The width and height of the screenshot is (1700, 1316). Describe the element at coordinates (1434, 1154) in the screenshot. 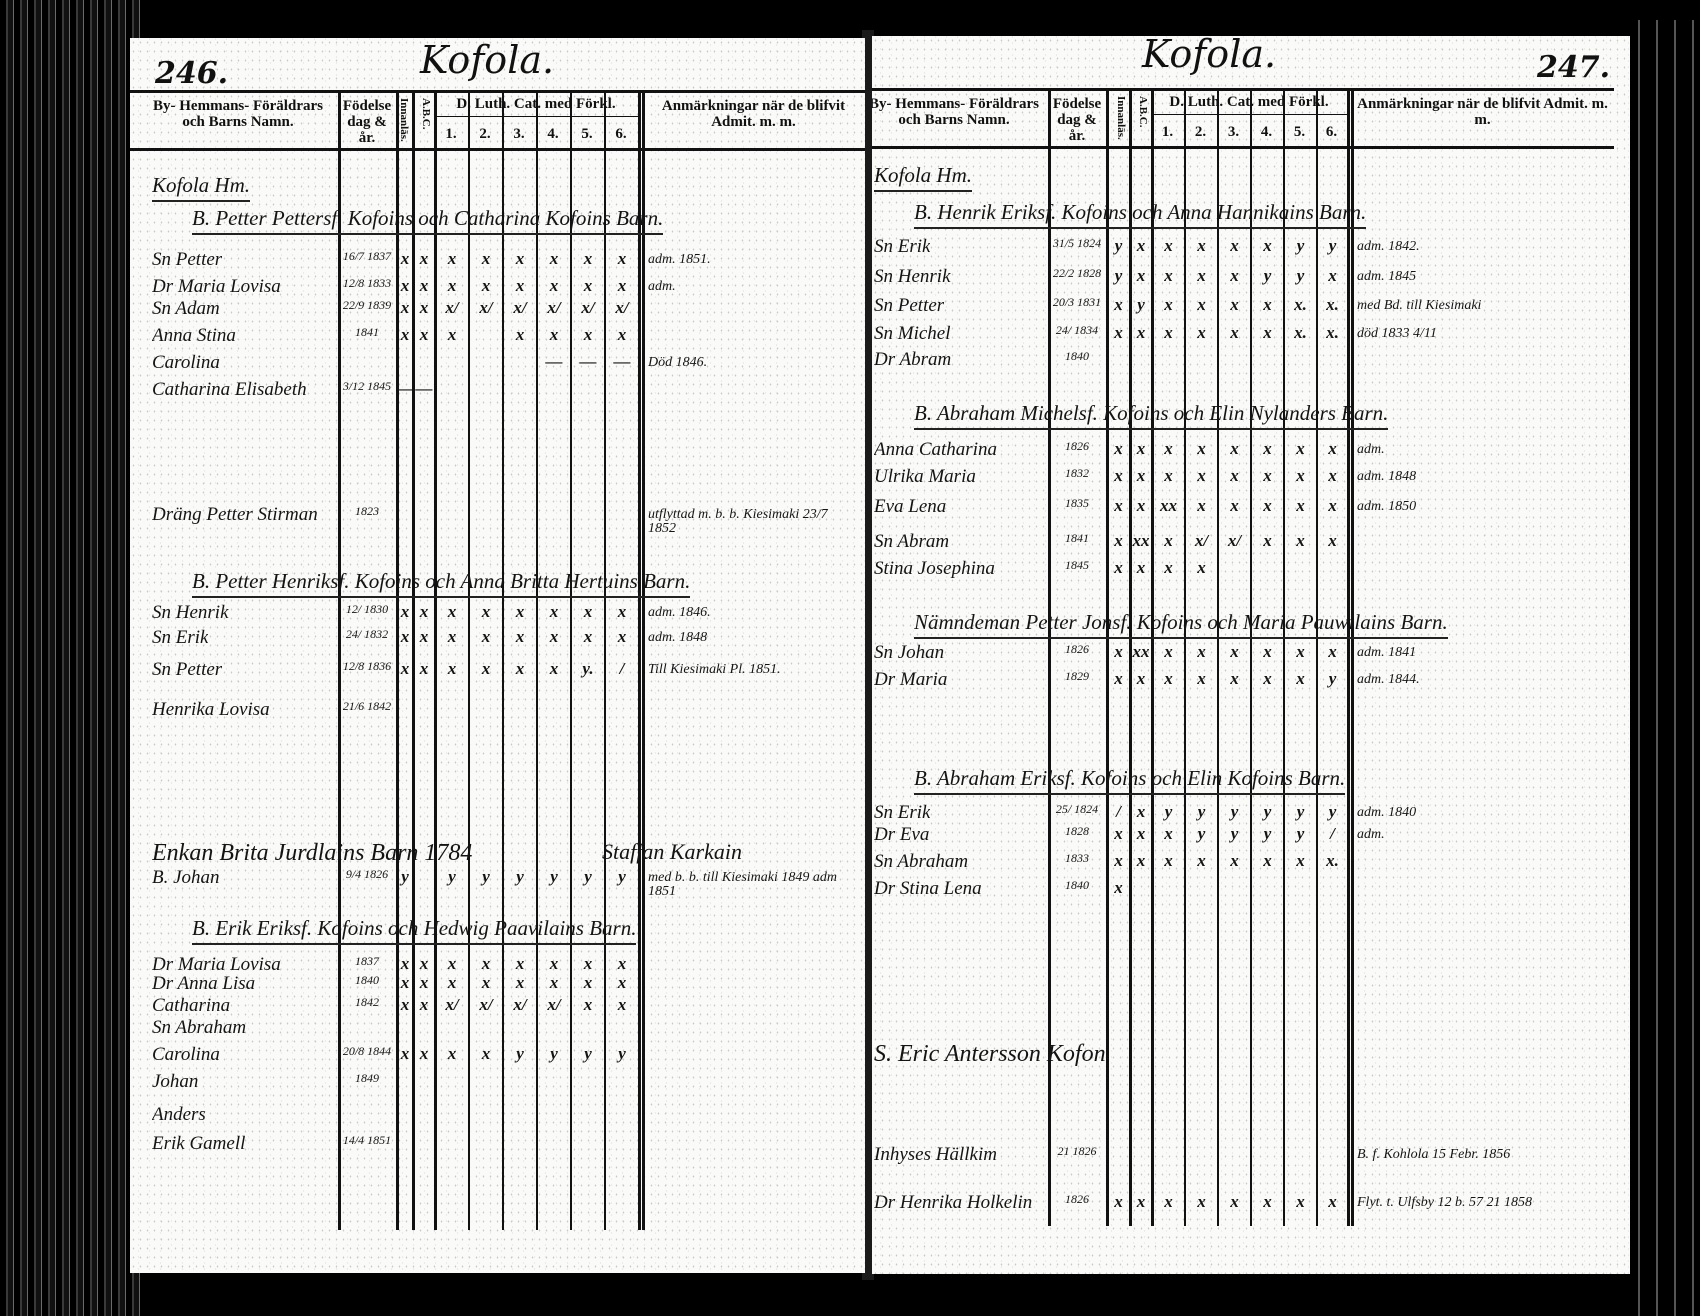

I see `remark: B. f. Kohlola 15 Febr. 1856` at that location.